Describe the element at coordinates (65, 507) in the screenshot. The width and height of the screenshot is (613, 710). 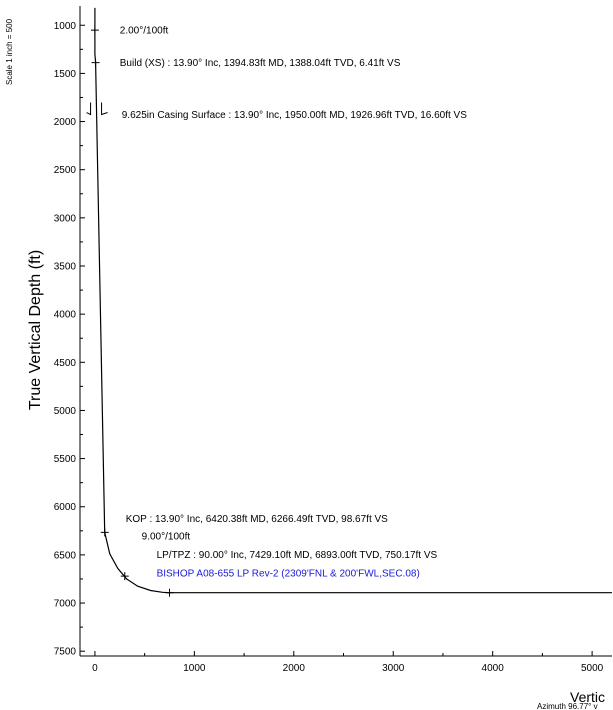
I see `y-tick-label: 6000` at that location.